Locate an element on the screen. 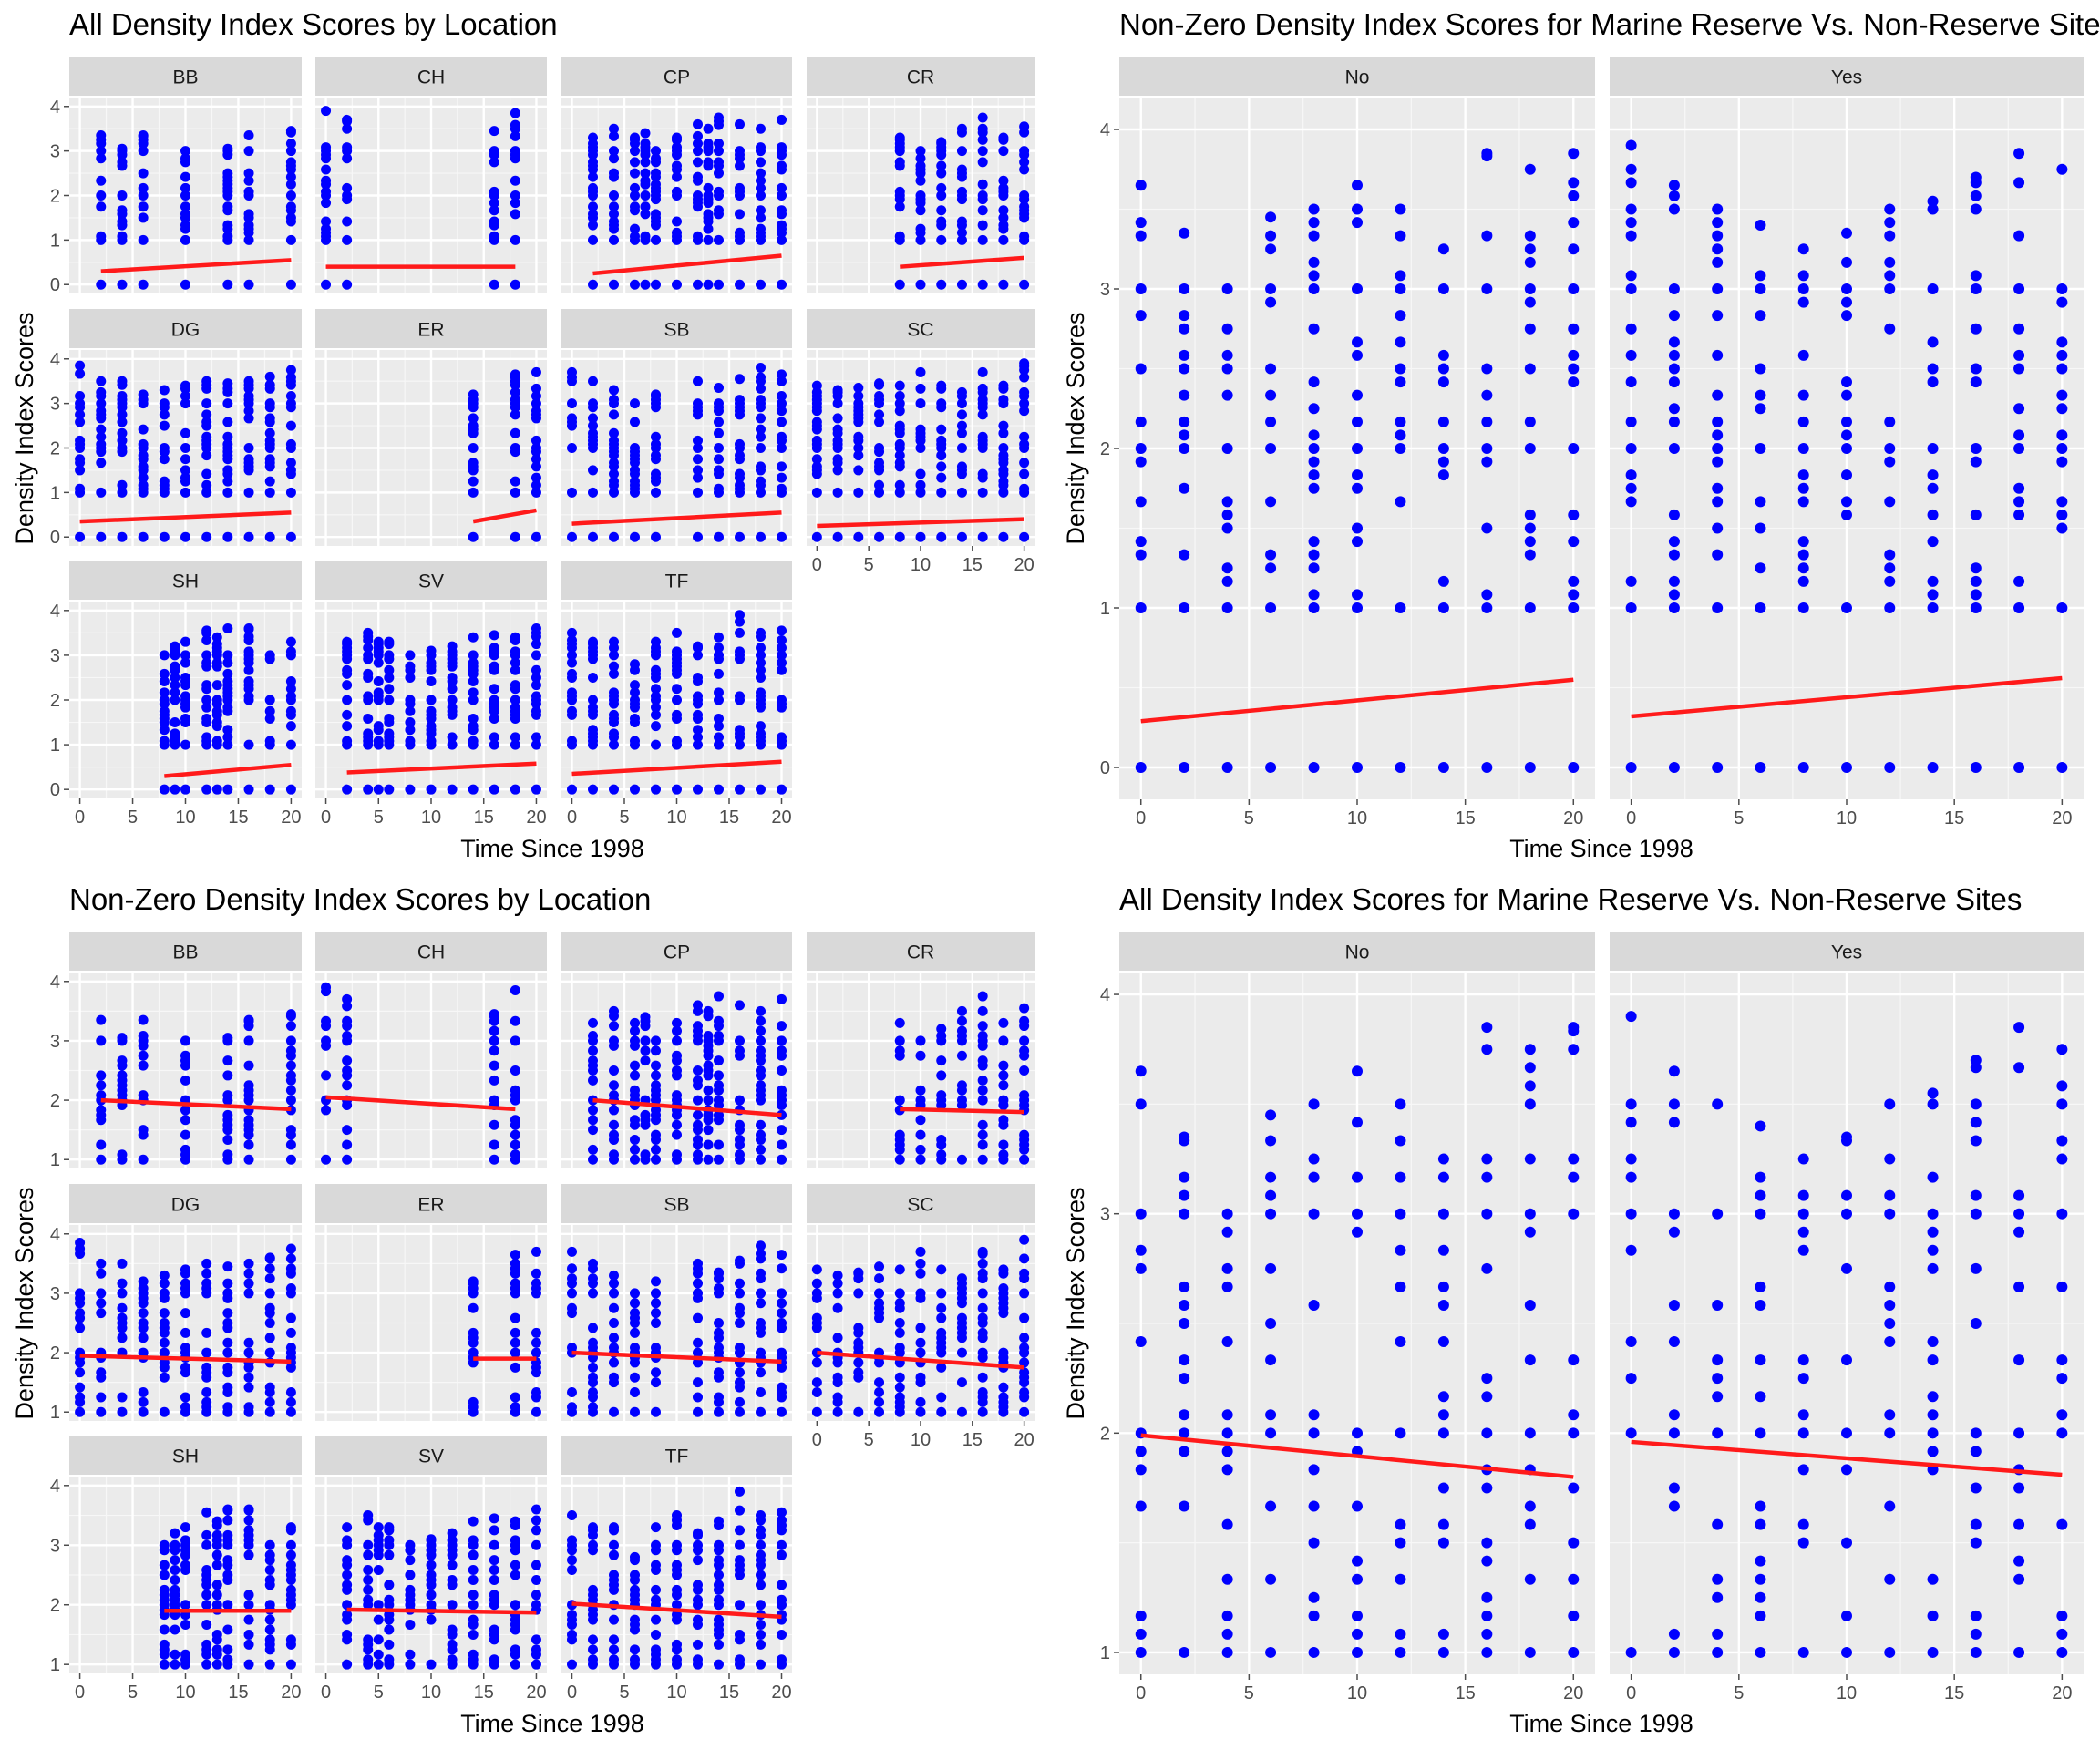 This screenshot has width=2100, height=1750. facet-strip-label: ER is located at coordinates (431, 1206).